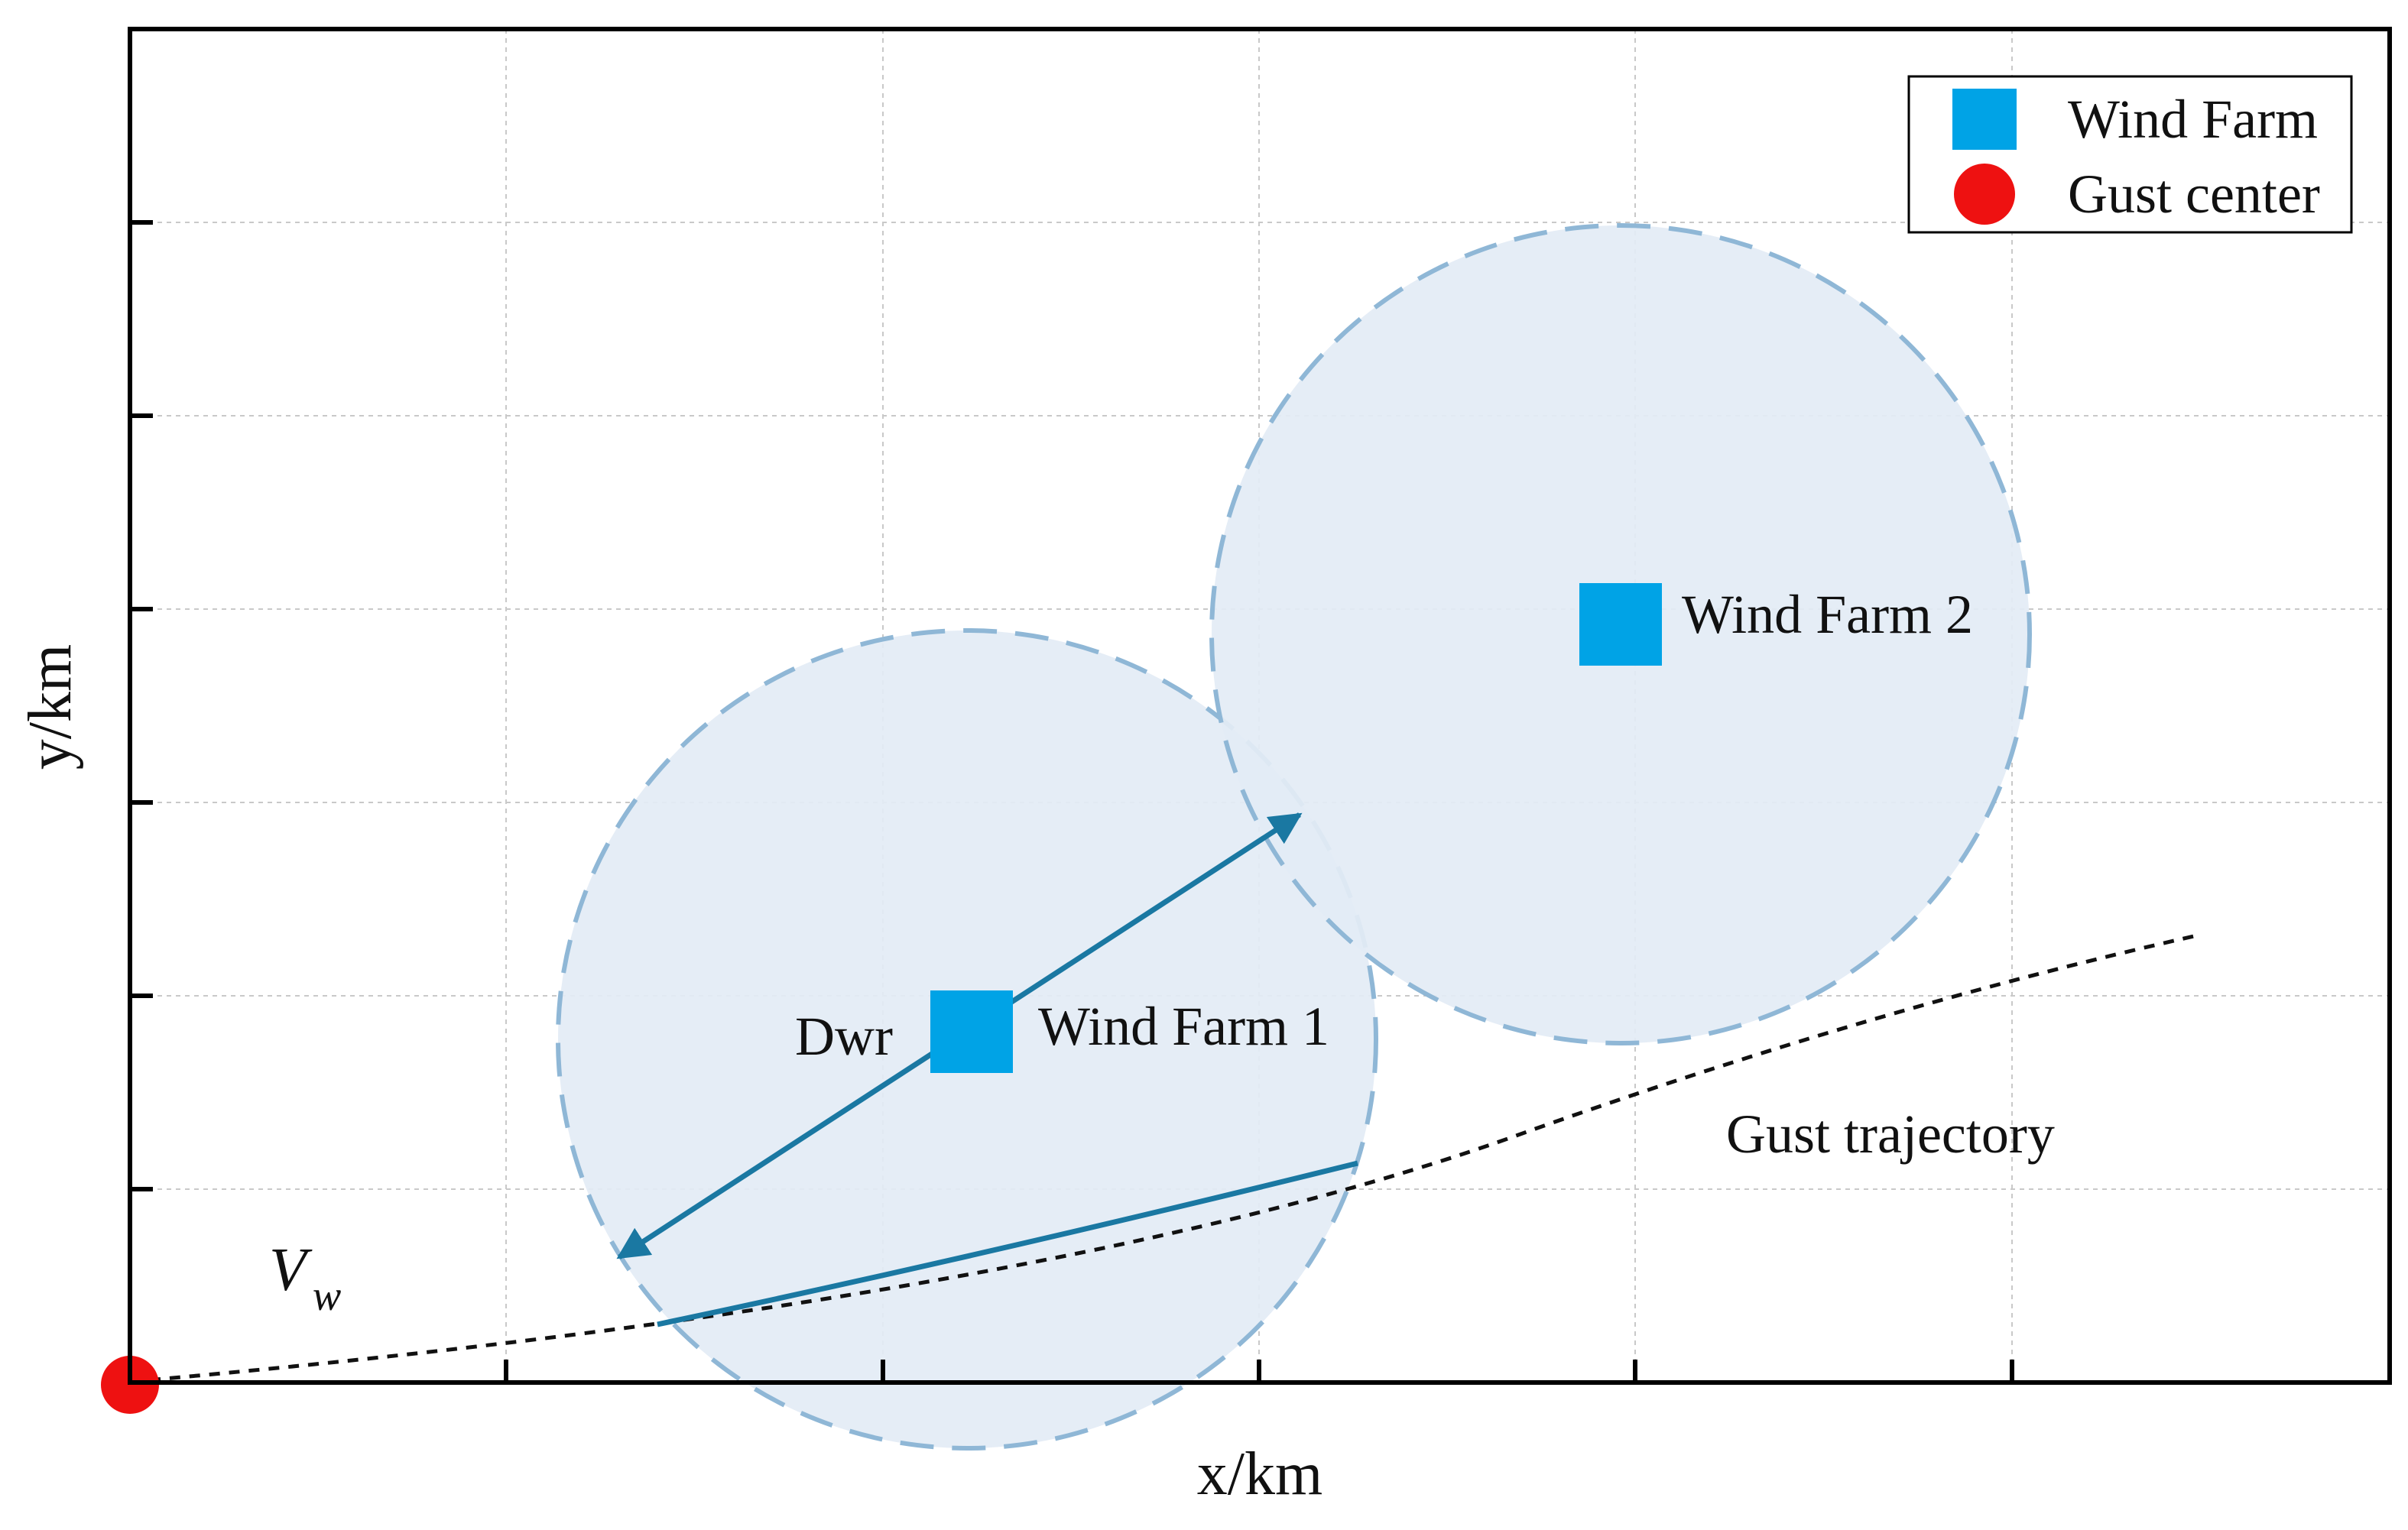 The width and height of the screenshot is (2408, 1530). Describe the element at coordinates (2194, 194) in the screenshot. I see `legend-gust-center-label: Gust center` at that location.